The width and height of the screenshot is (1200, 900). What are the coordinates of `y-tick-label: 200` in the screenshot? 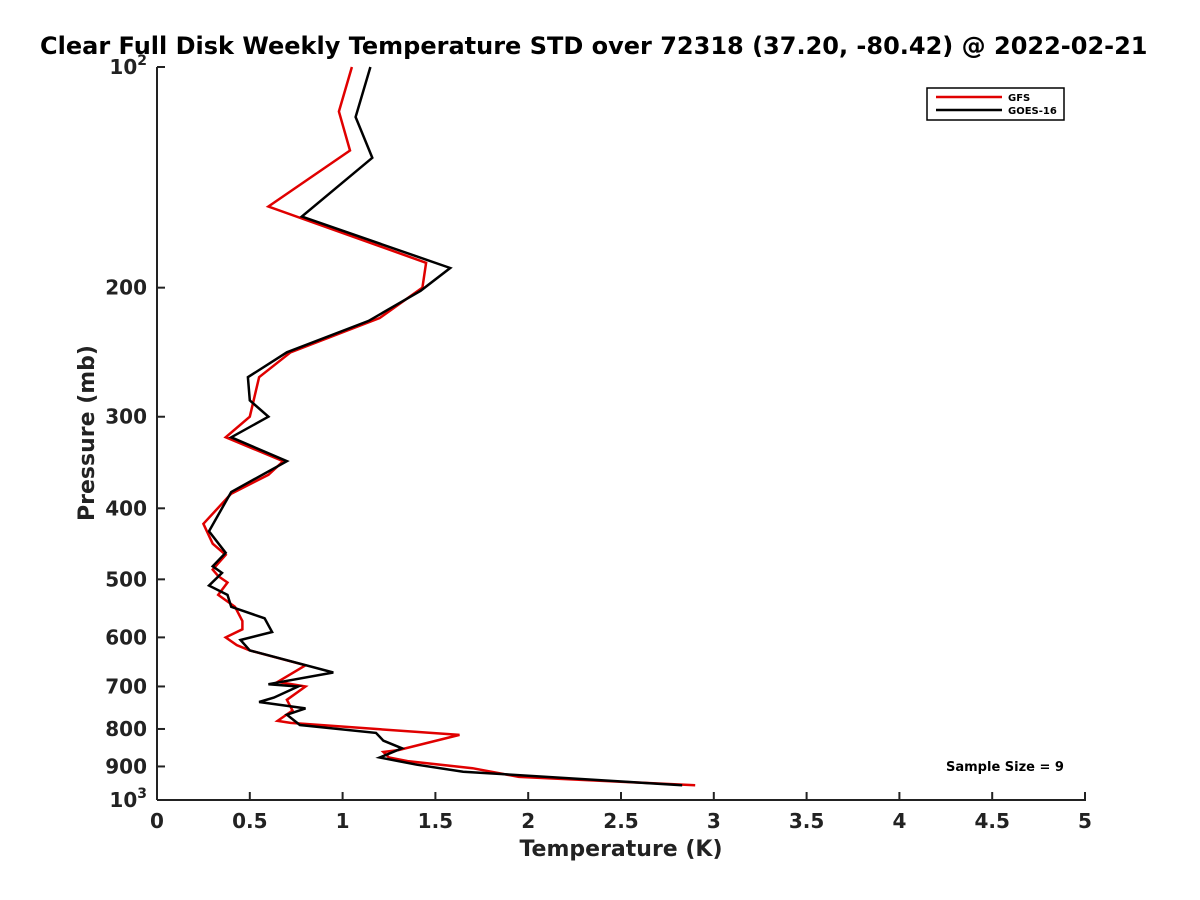 It's located at (126, 288).